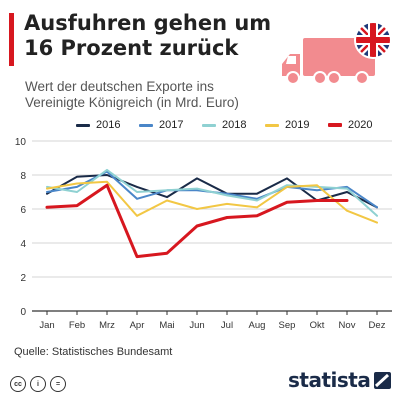  Describe the element at coordinates (132, 102) in the screenshot. I see `subtitle-line-2: Vereinigte Königreich (in Mrd. Euro)` at that location.